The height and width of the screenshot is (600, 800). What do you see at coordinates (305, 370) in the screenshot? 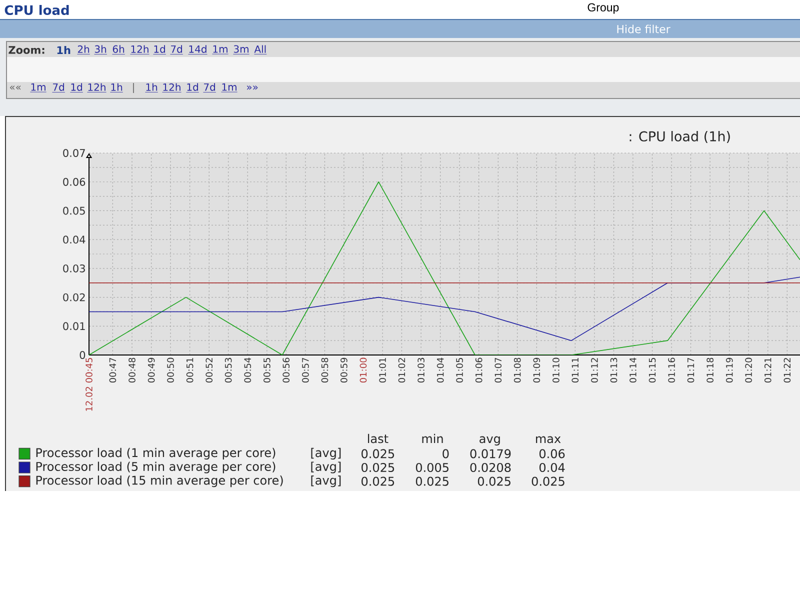
I see `x-tick-label: 00:57` at bounding box center [305, 370].